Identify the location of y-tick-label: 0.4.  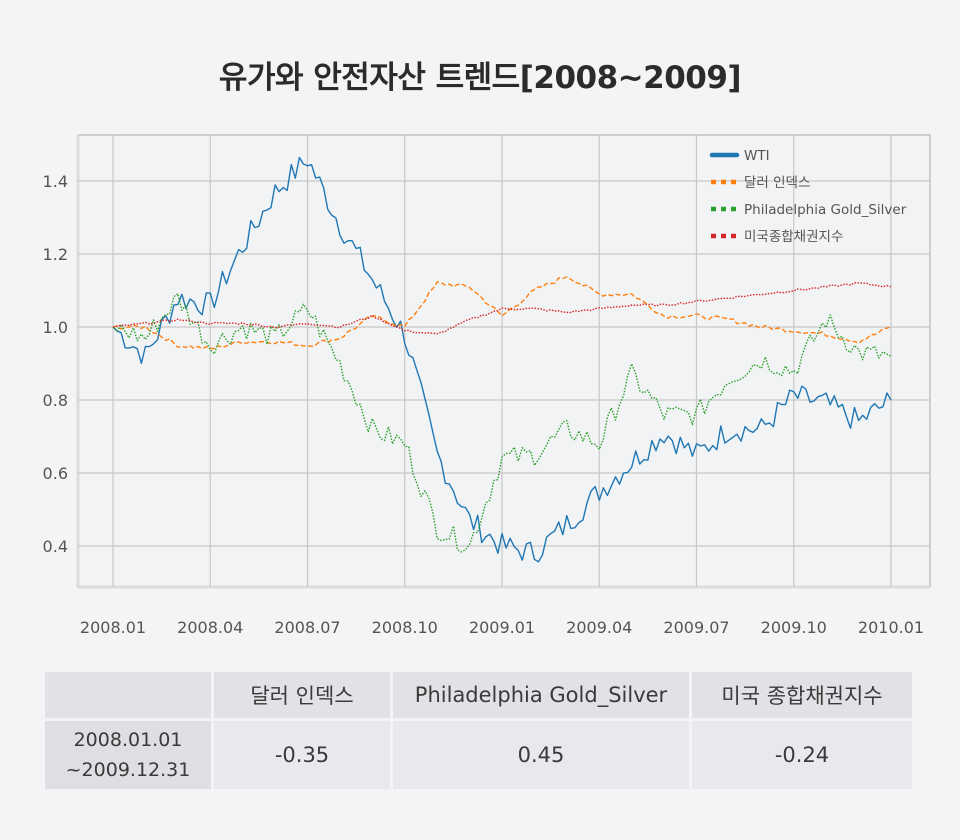
(55, 546).